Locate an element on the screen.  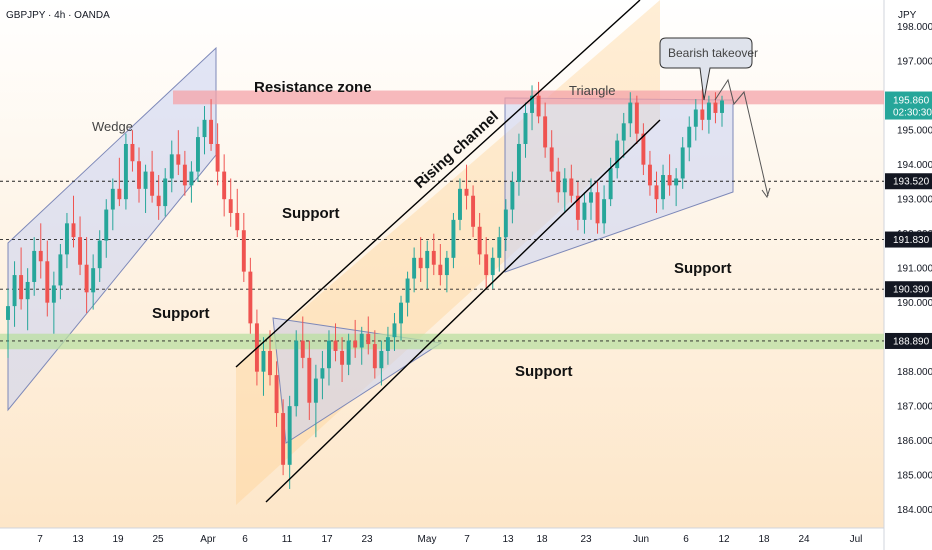
time-tick-label: 11 is located at coordinates (287, 539).